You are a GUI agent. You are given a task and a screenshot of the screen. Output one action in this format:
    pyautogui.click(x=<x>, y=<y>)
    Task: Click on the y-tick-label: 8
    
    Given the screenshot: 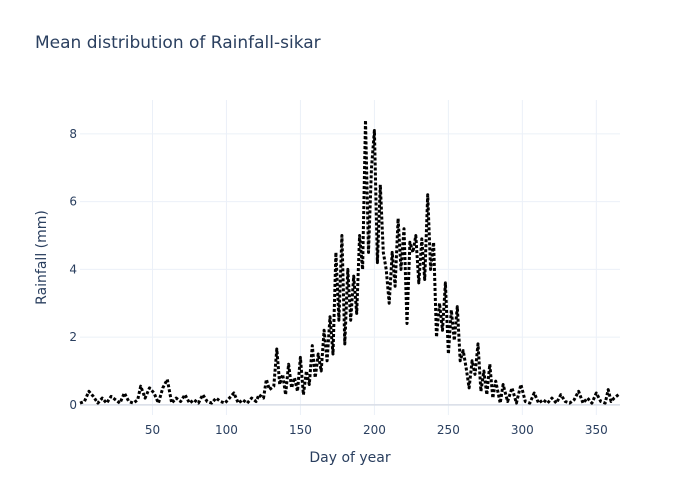 What is the action you would take?
    pyautogui.click(x=73, y=134)
    